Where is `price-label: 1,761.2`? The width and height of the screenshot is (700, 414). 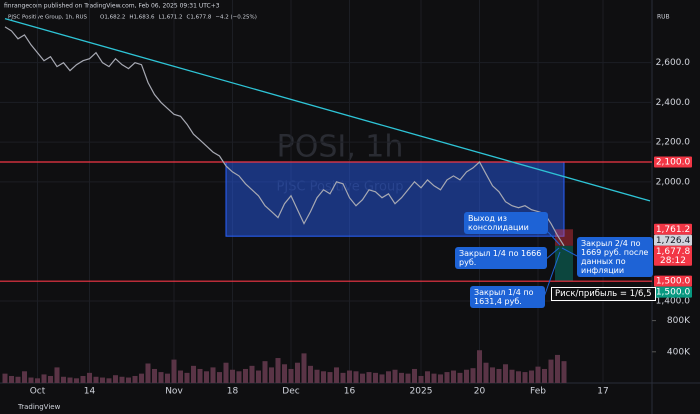 price-label: 1,761.2 is located at coordinates (673, 230).